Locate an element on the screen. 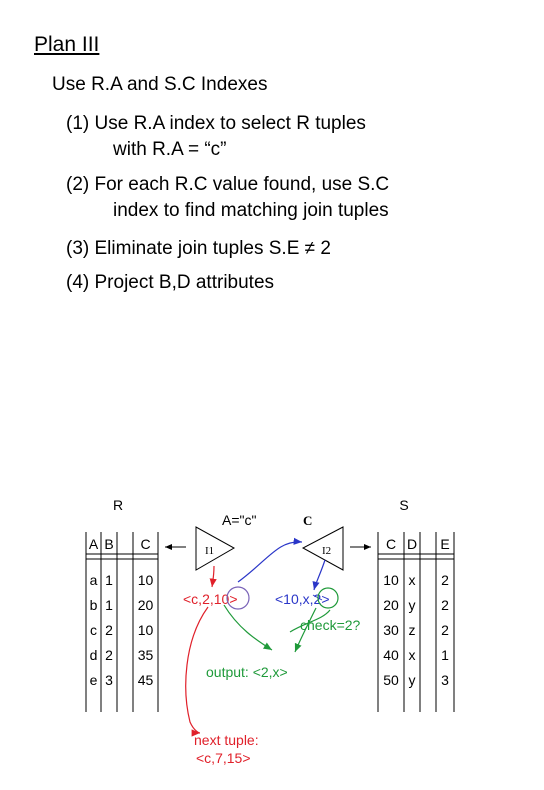 The height and width of the screenshot is (790, 544). relation-r-cell: 35 is located at coordinates (146, 655).